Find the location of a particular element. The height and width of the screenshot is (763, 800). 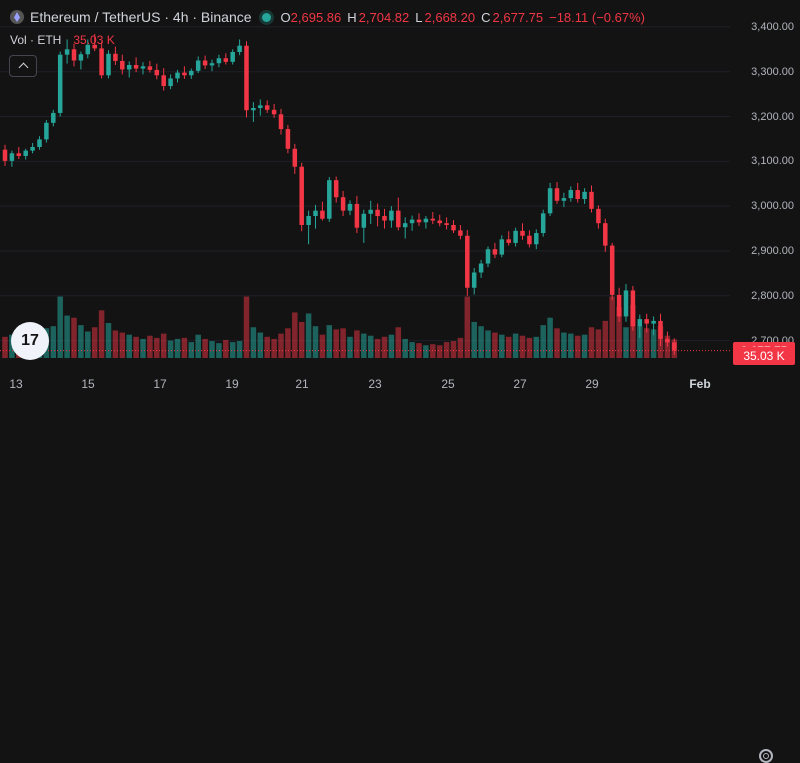

time-tick: 27 is located at coordinates (520, 384).